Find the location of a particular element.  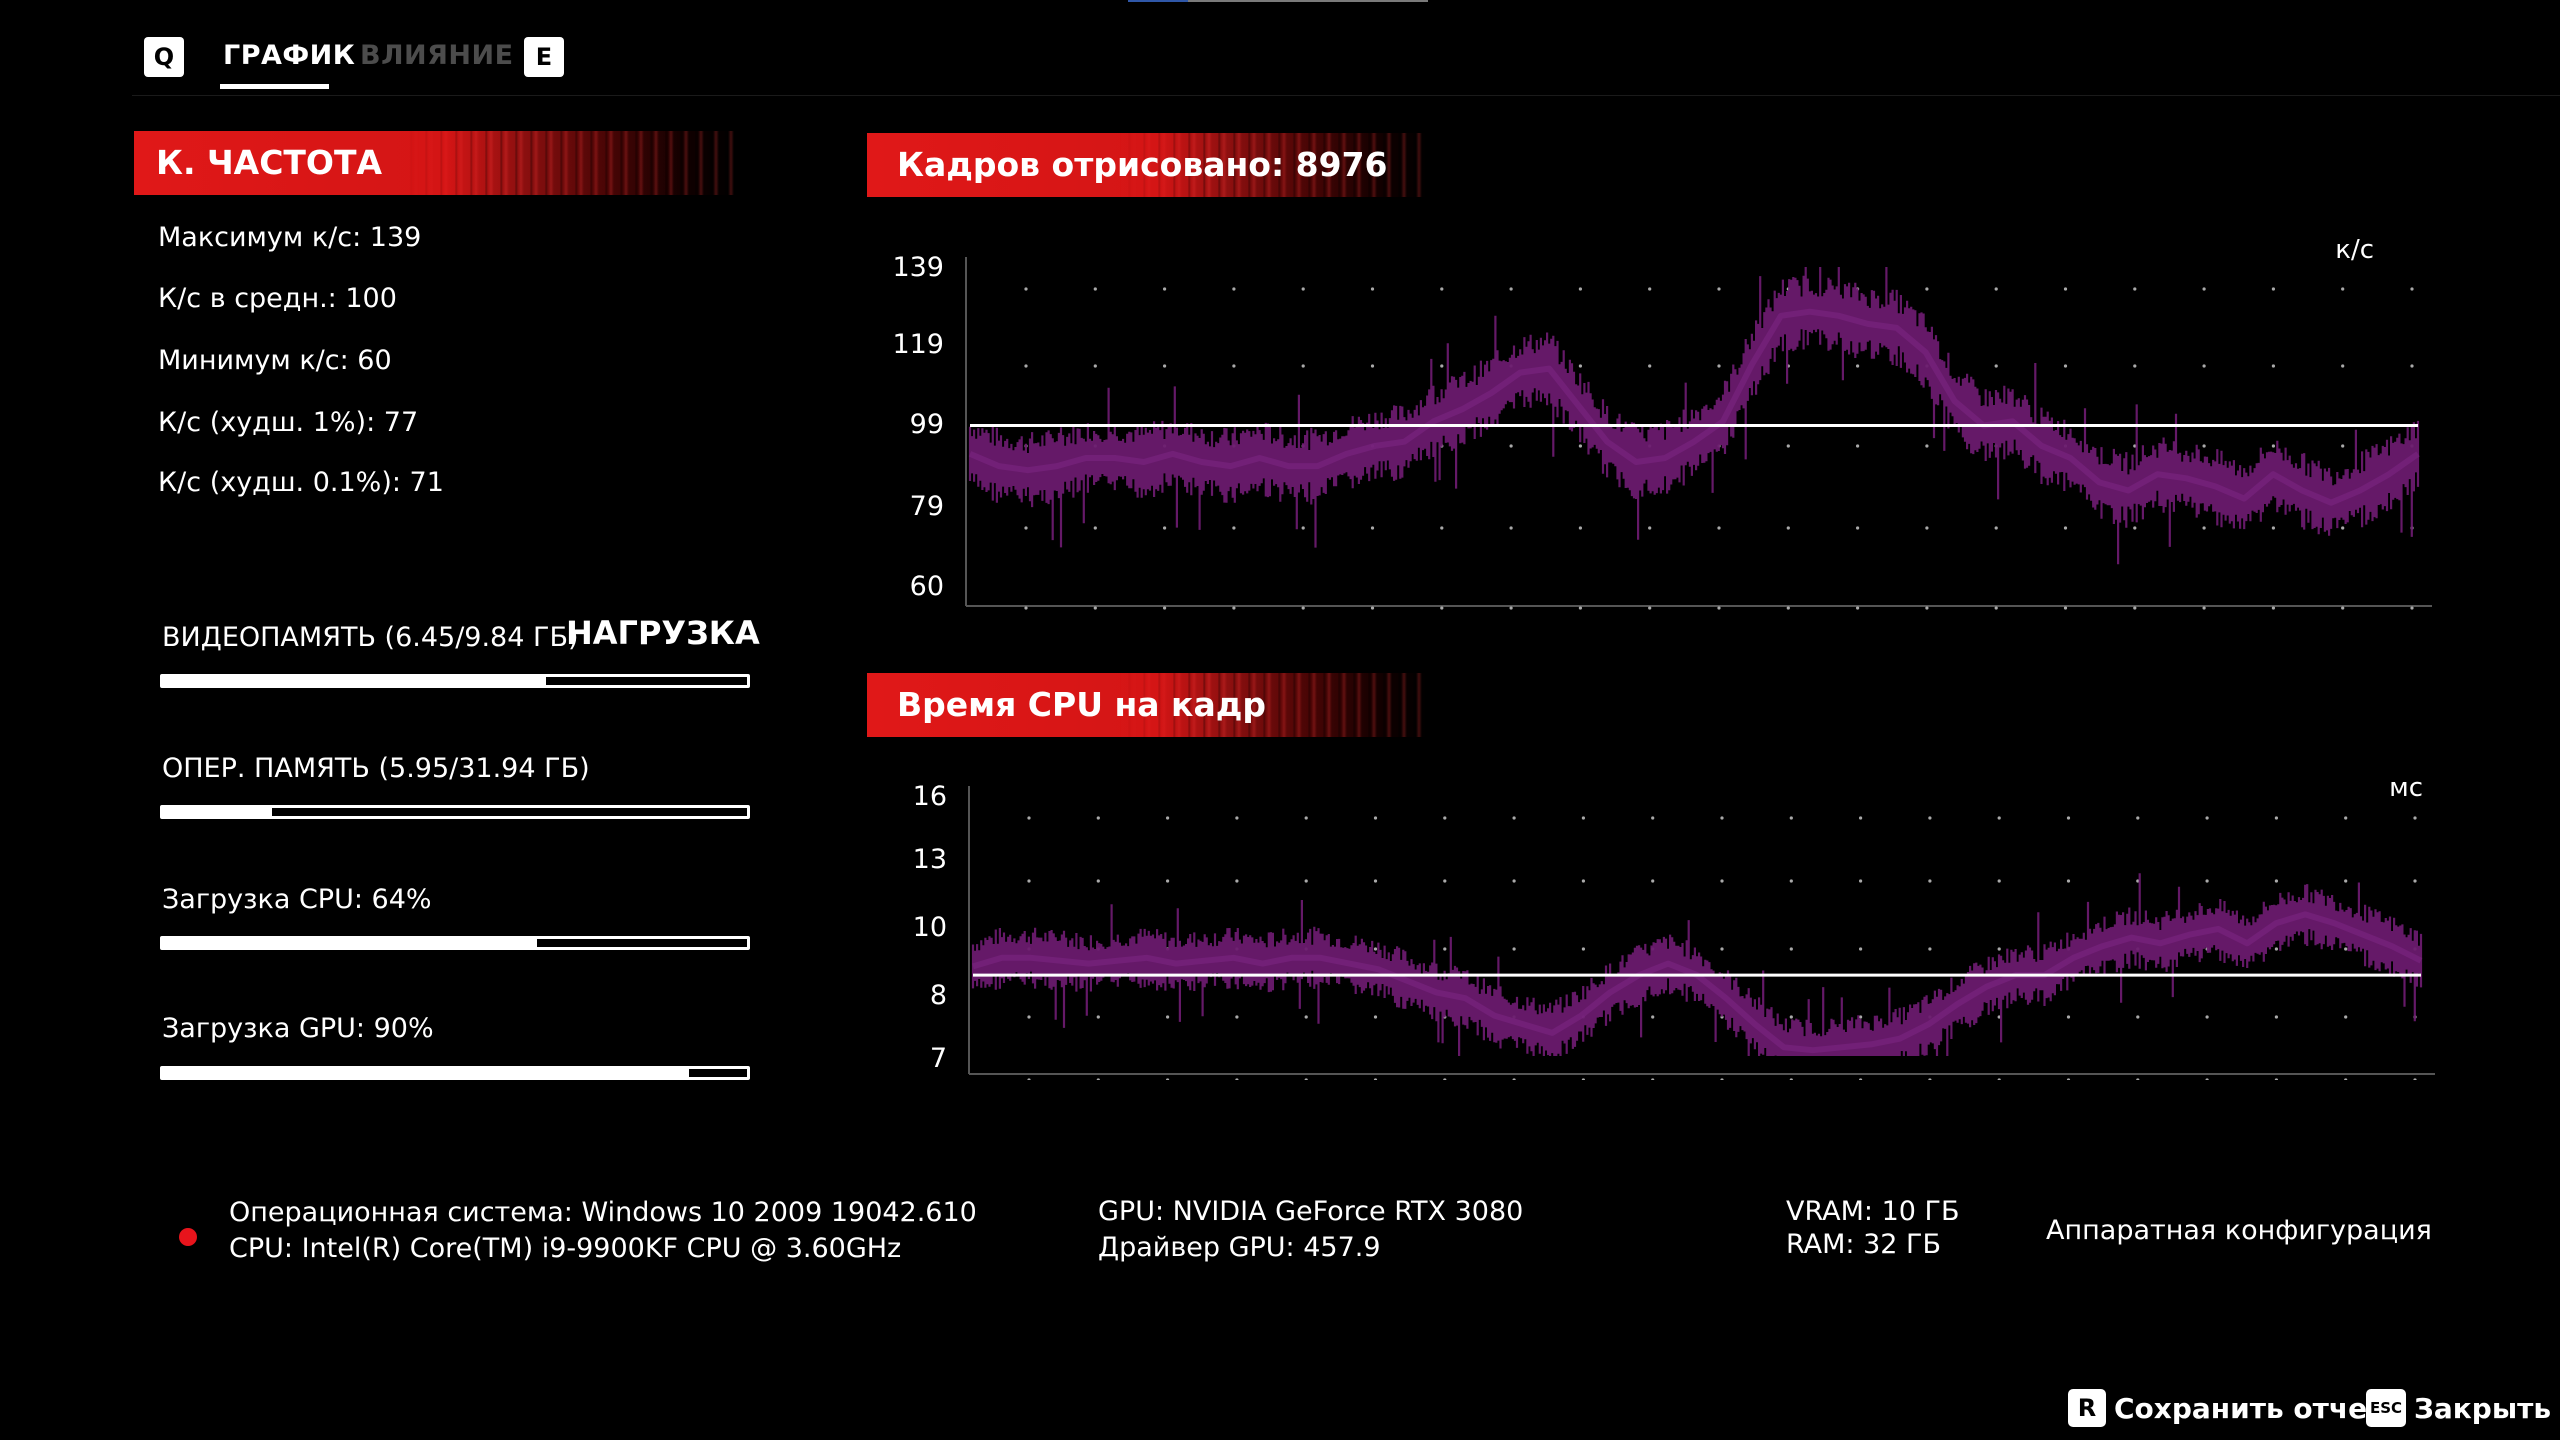

y-tick-label: 16 is located at coordinates (930, 796).